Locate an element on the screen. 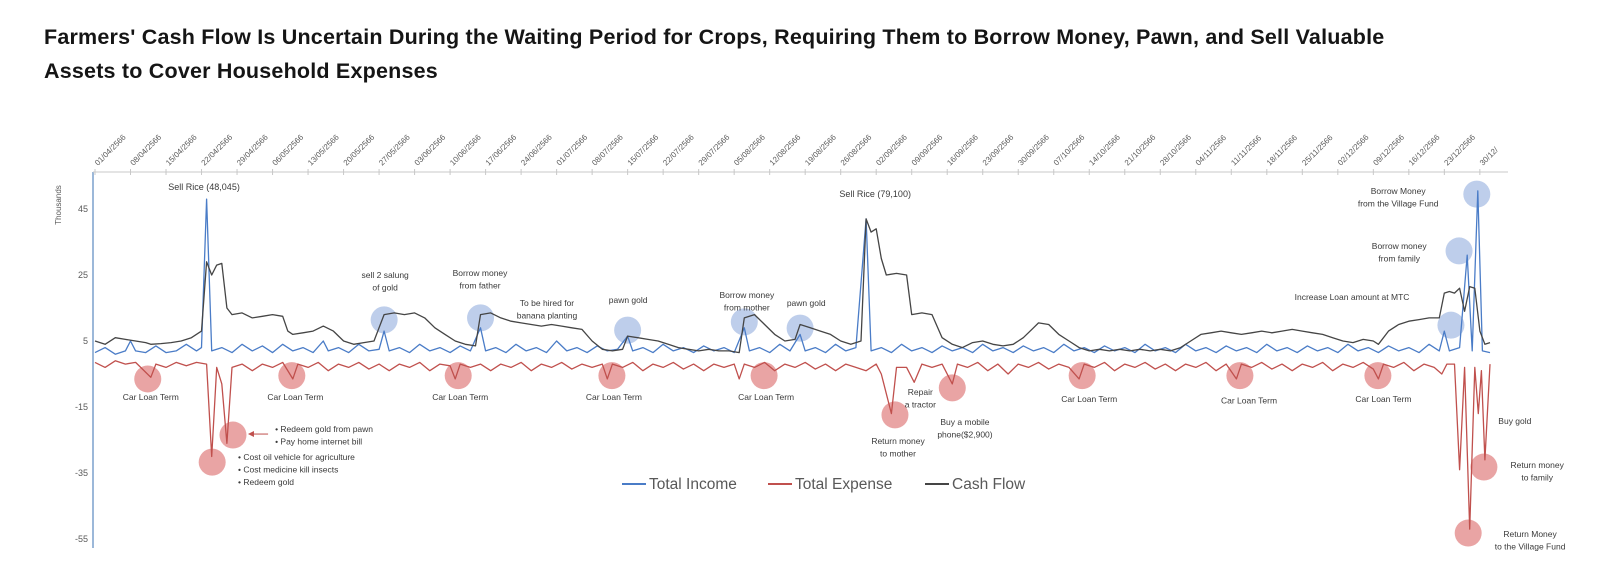 This screenshot has width=1600, height=572. car-loan-term-5-label: Car Loan Term is located at coordinates (766, 397).